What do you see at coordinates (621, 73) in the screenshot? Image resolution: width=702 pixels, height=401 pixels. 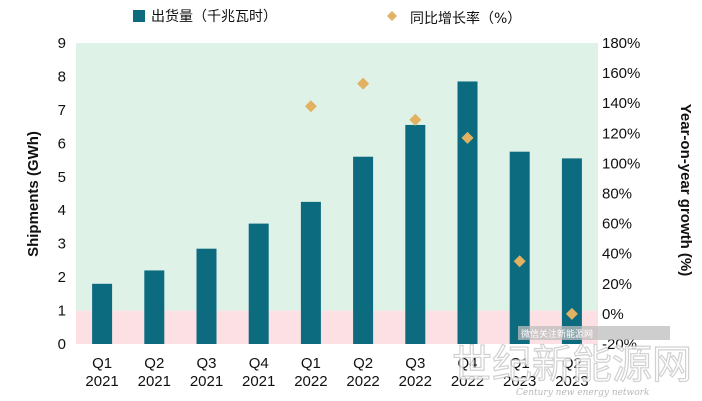 I see `right-tick-label: 160%` at bounding box center [621, 73].